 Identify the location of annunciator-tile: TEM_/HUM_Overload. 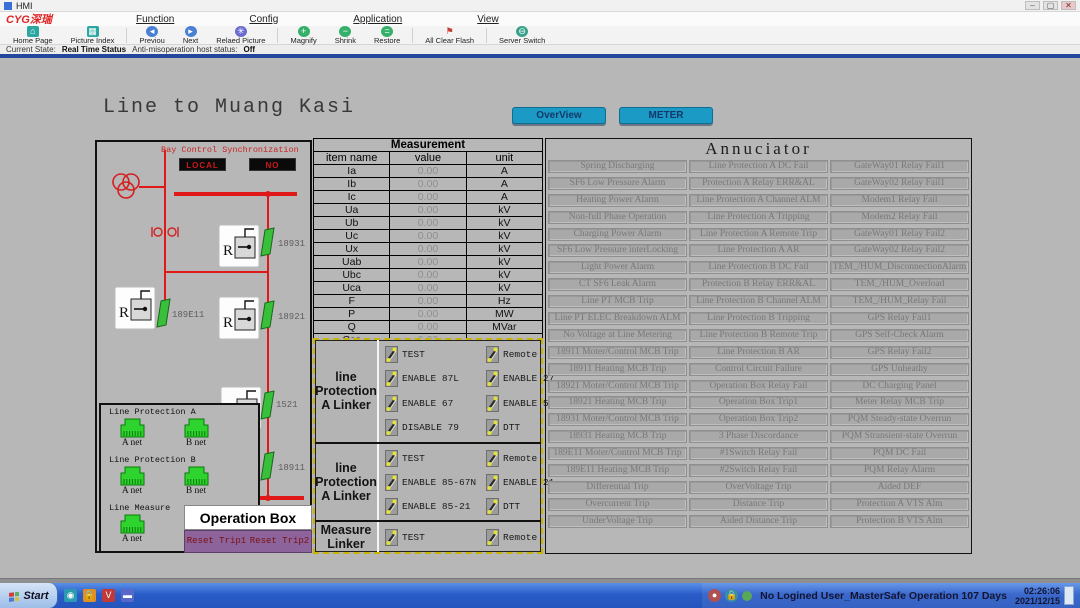
(899, 285).